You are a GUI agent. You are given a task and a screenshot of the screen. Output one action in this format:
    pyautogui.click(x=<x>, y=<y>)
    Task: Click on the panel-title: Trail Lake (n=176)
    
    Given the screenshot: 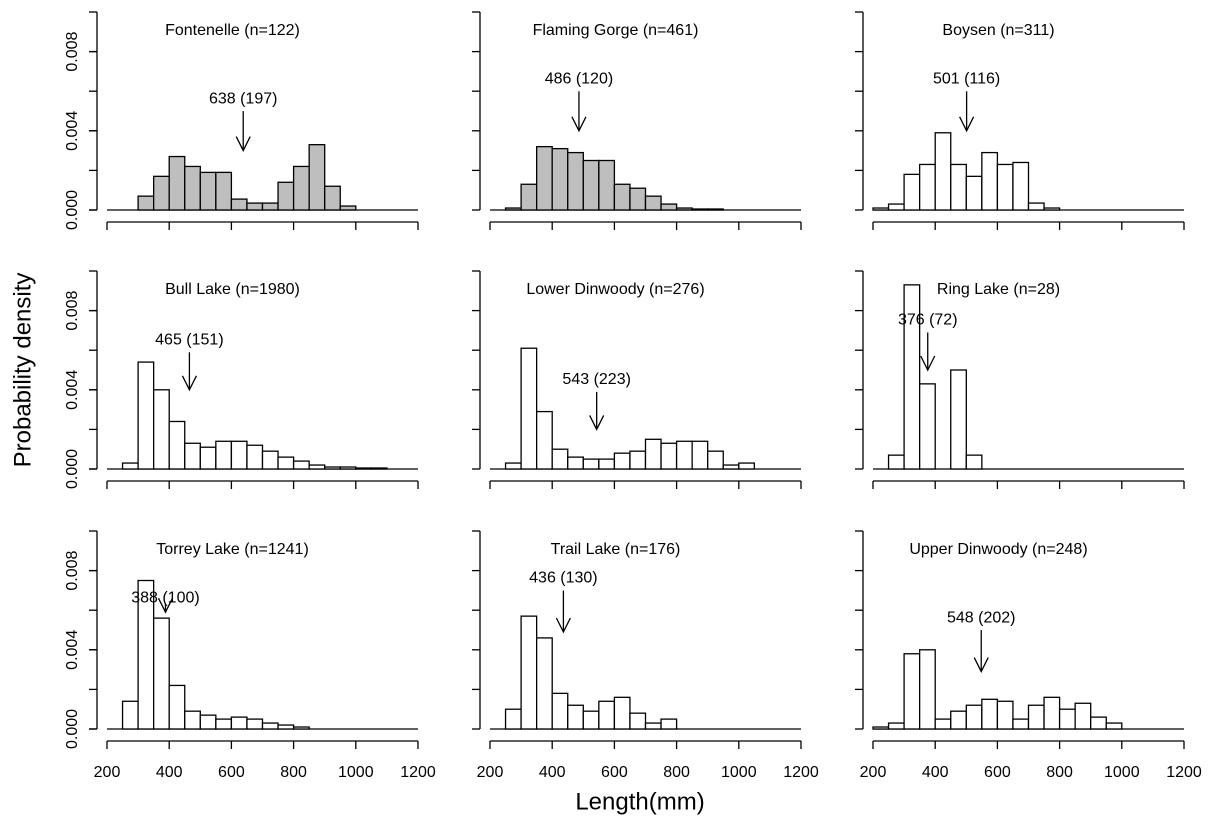 What is the action you would take?
    pyautogui.click(x=616, y=549)
    